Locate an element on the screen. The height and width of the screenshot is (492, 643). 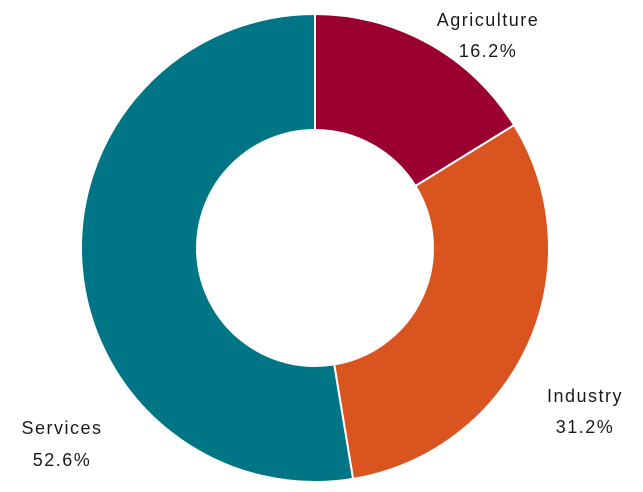
label-services-value: 52.6% is located at coordinates (62, 460).